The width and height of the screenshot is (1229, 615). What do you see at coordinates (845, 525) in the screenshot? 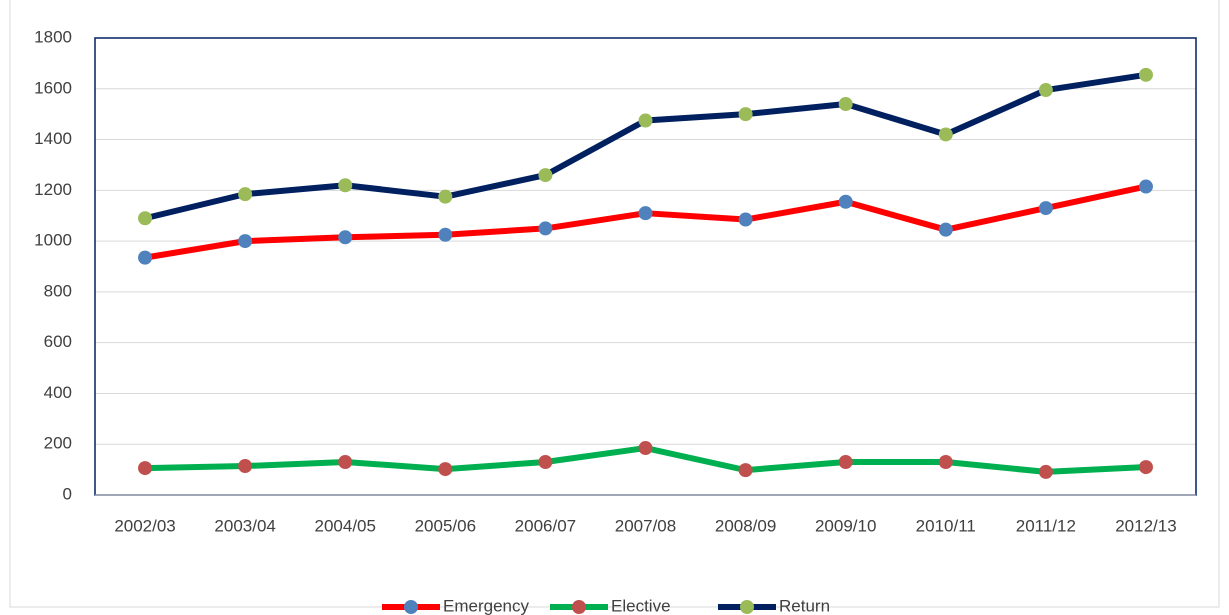
I see `x-tick-label: 2009/10` at bounding box center [845, 525].